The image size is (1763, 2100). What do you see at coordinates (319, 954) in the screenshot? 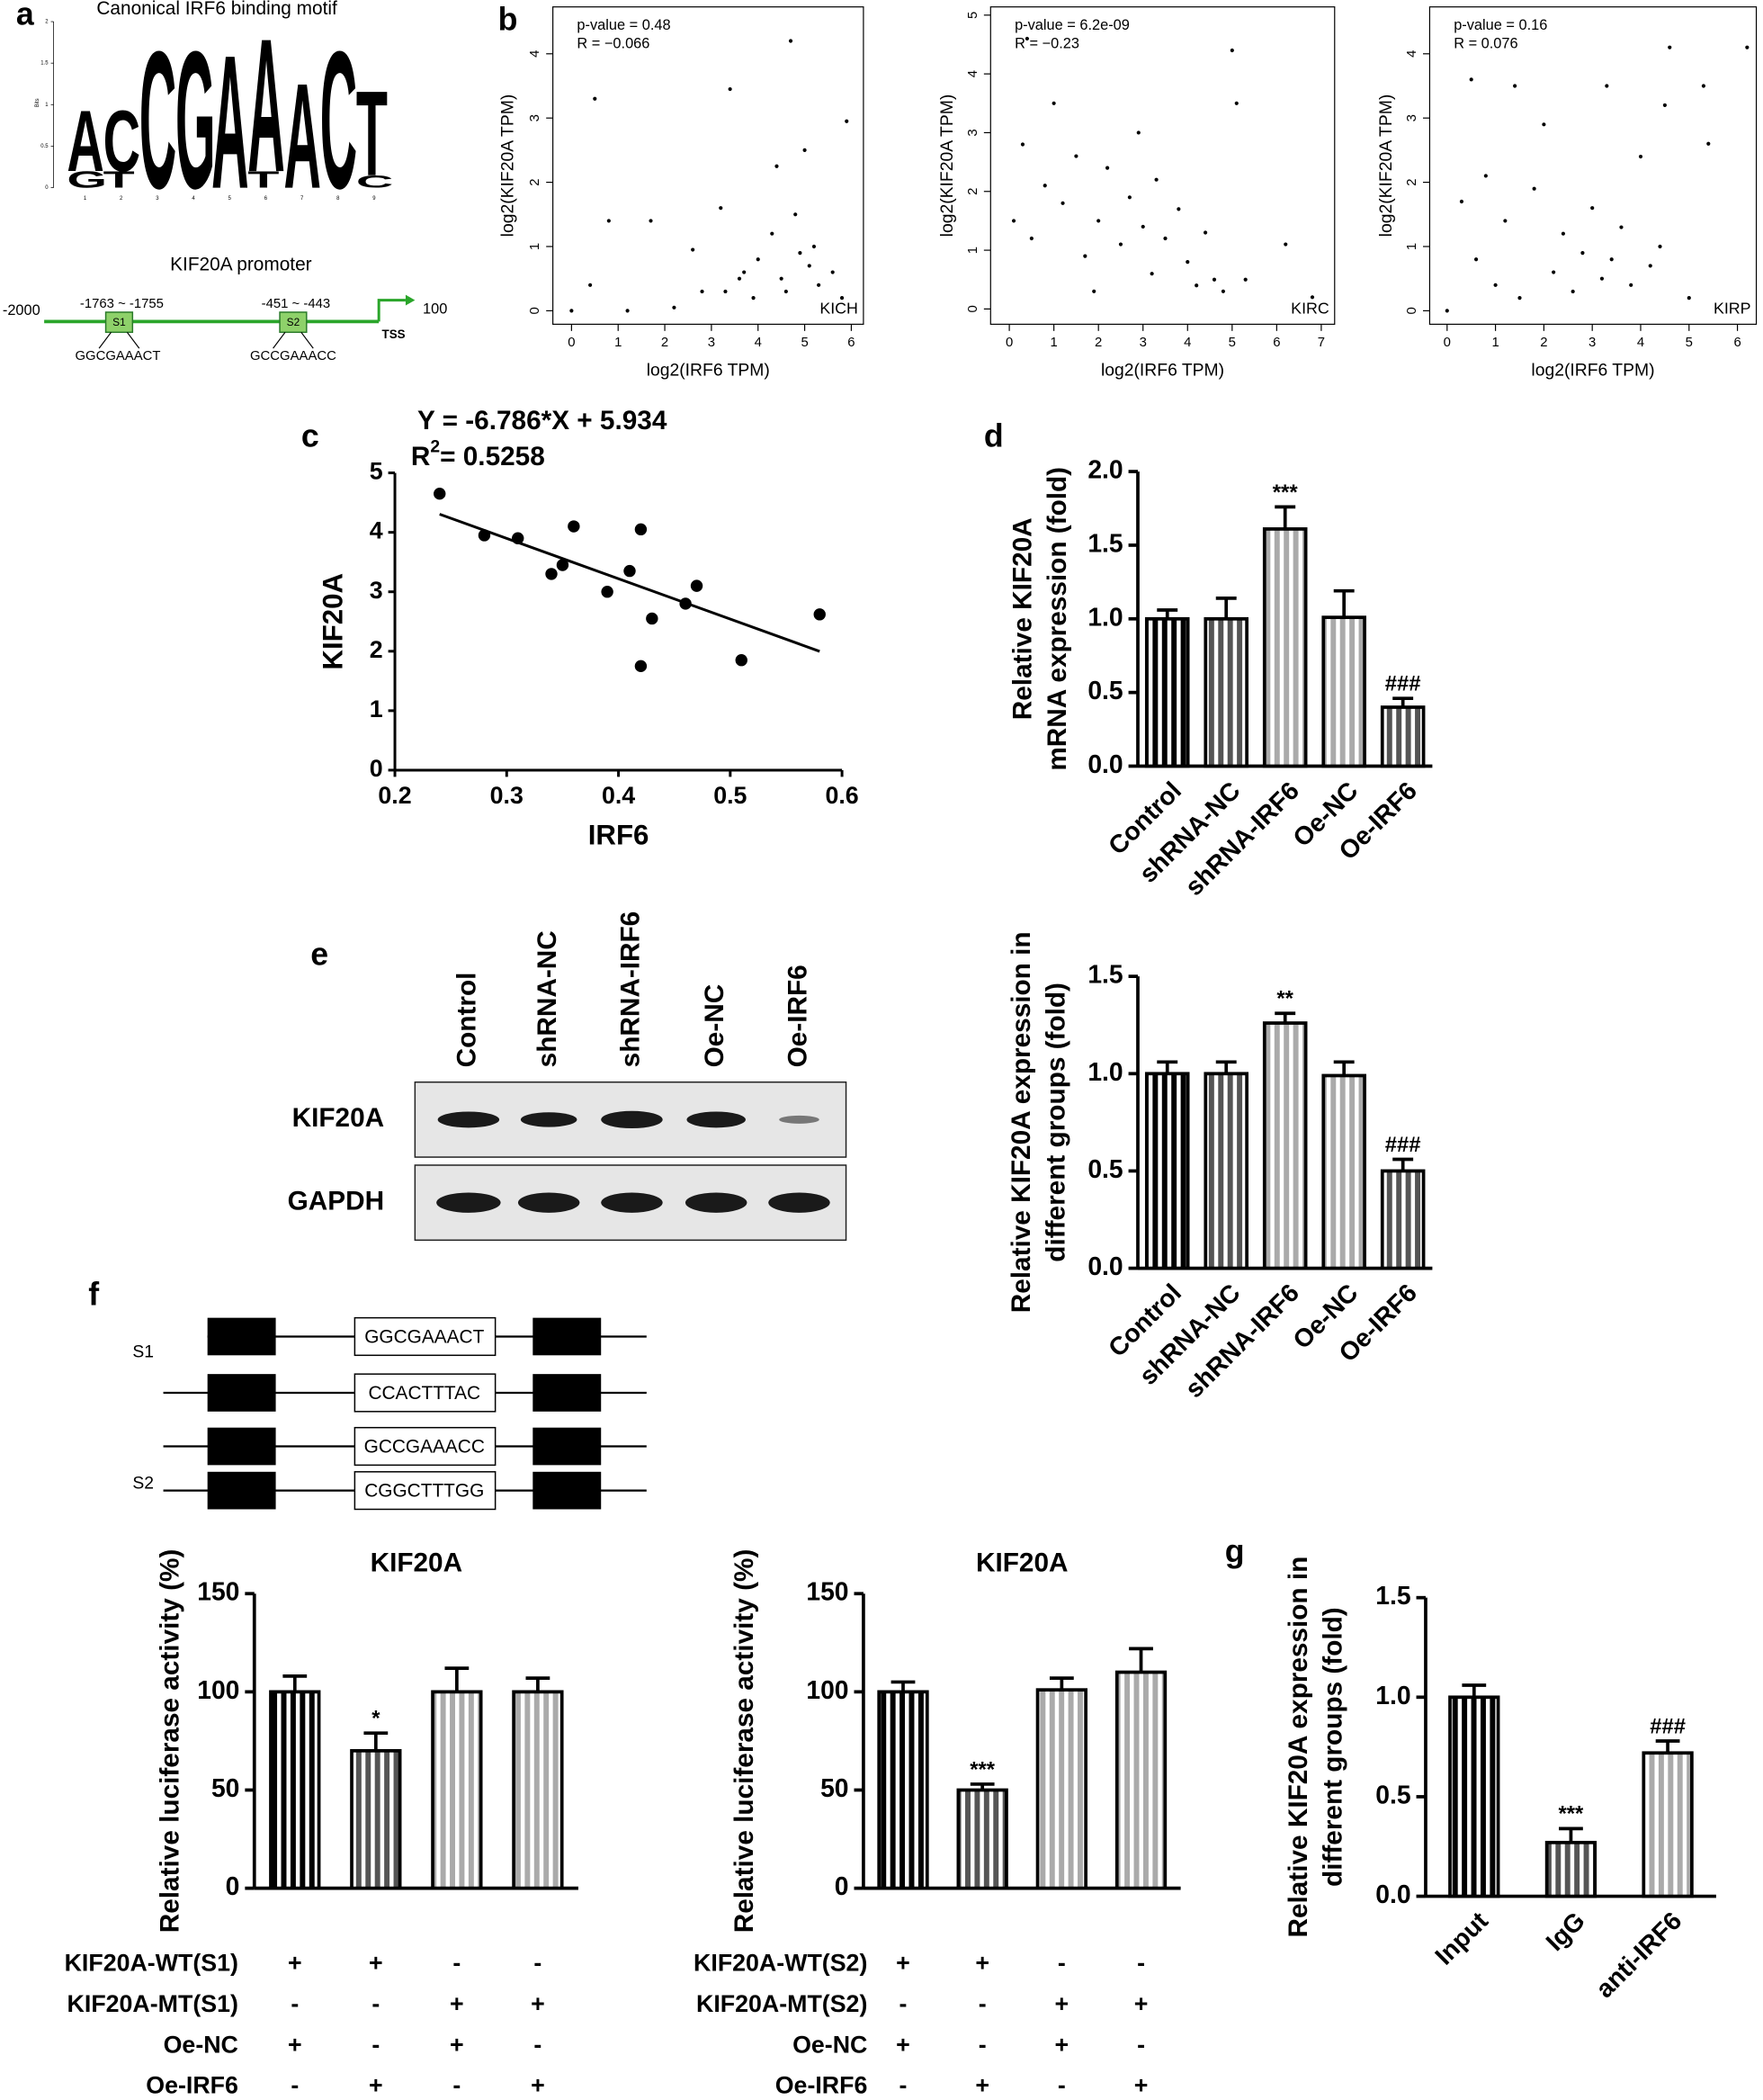
I see `panel-label: e` at bounding box center [319, 954].